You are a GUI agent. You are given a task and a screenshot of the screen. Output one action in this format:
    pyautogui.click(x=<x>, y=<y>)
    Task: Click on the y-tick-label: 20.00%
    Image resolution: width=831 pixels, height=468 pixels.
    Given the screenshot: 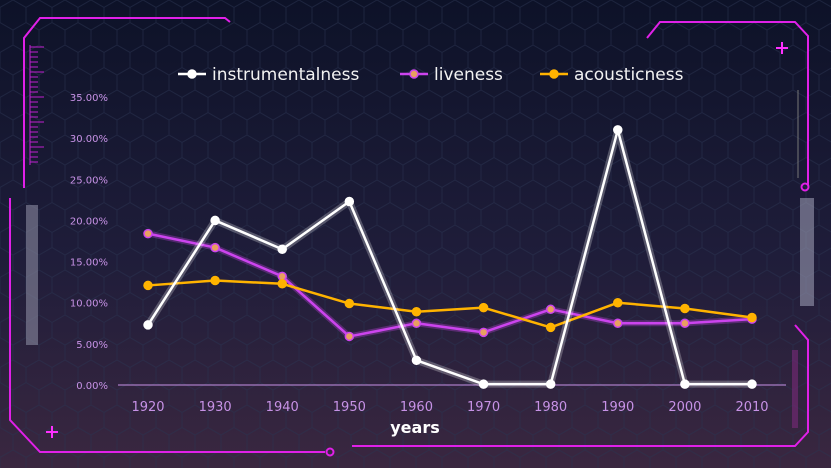 What is the action you would take?
    pyautogui.click(x=89, y=221)
    